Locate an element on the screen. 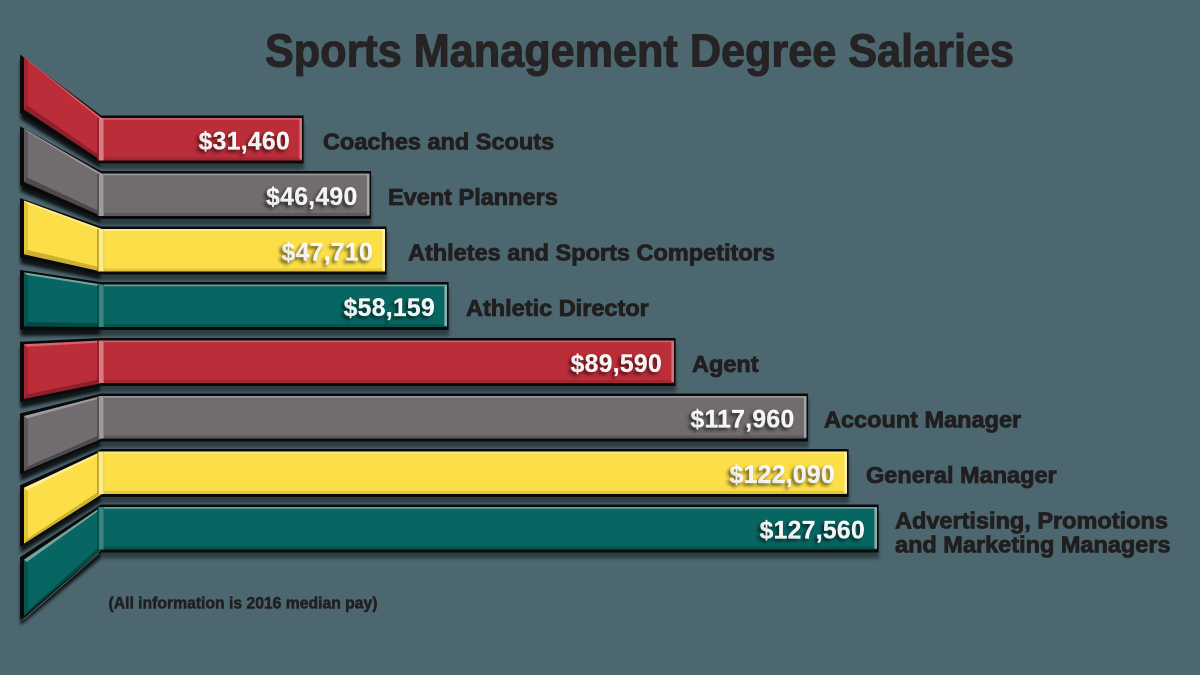 Image resolution: width=1200 pixels, height=675 pixels. svg-text: $89,590 is located at coordinates (616, 364).